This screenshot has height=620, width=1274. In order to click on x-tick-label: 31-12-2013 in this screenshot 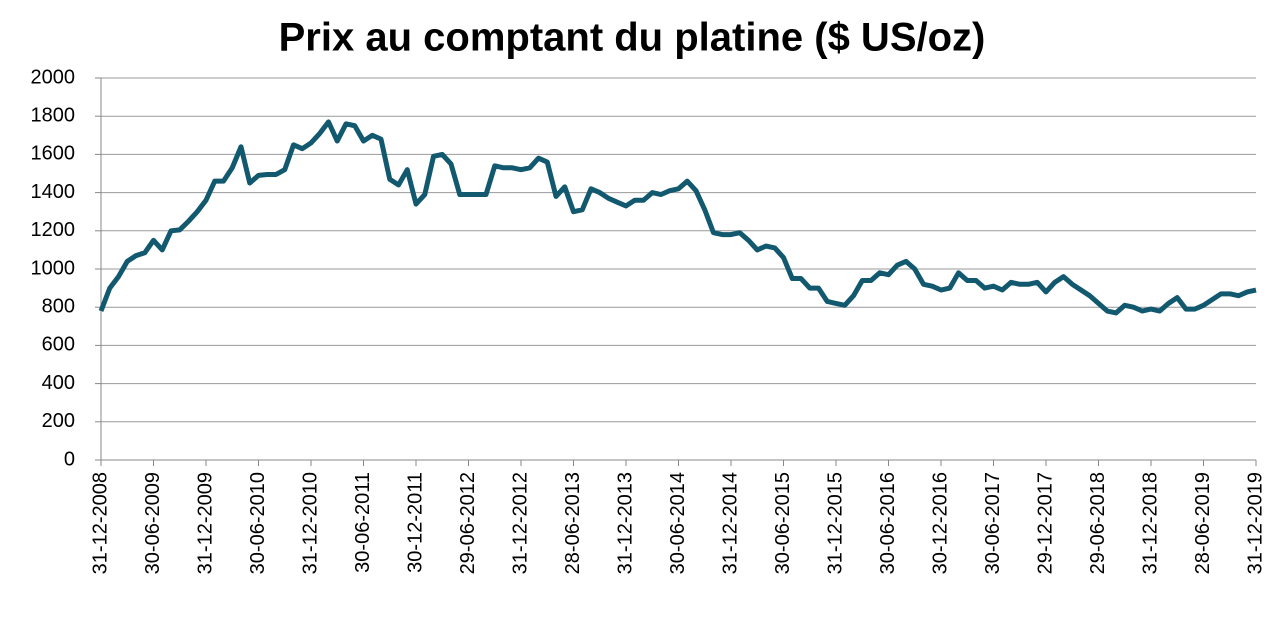, I will do `click(625, 523)`.